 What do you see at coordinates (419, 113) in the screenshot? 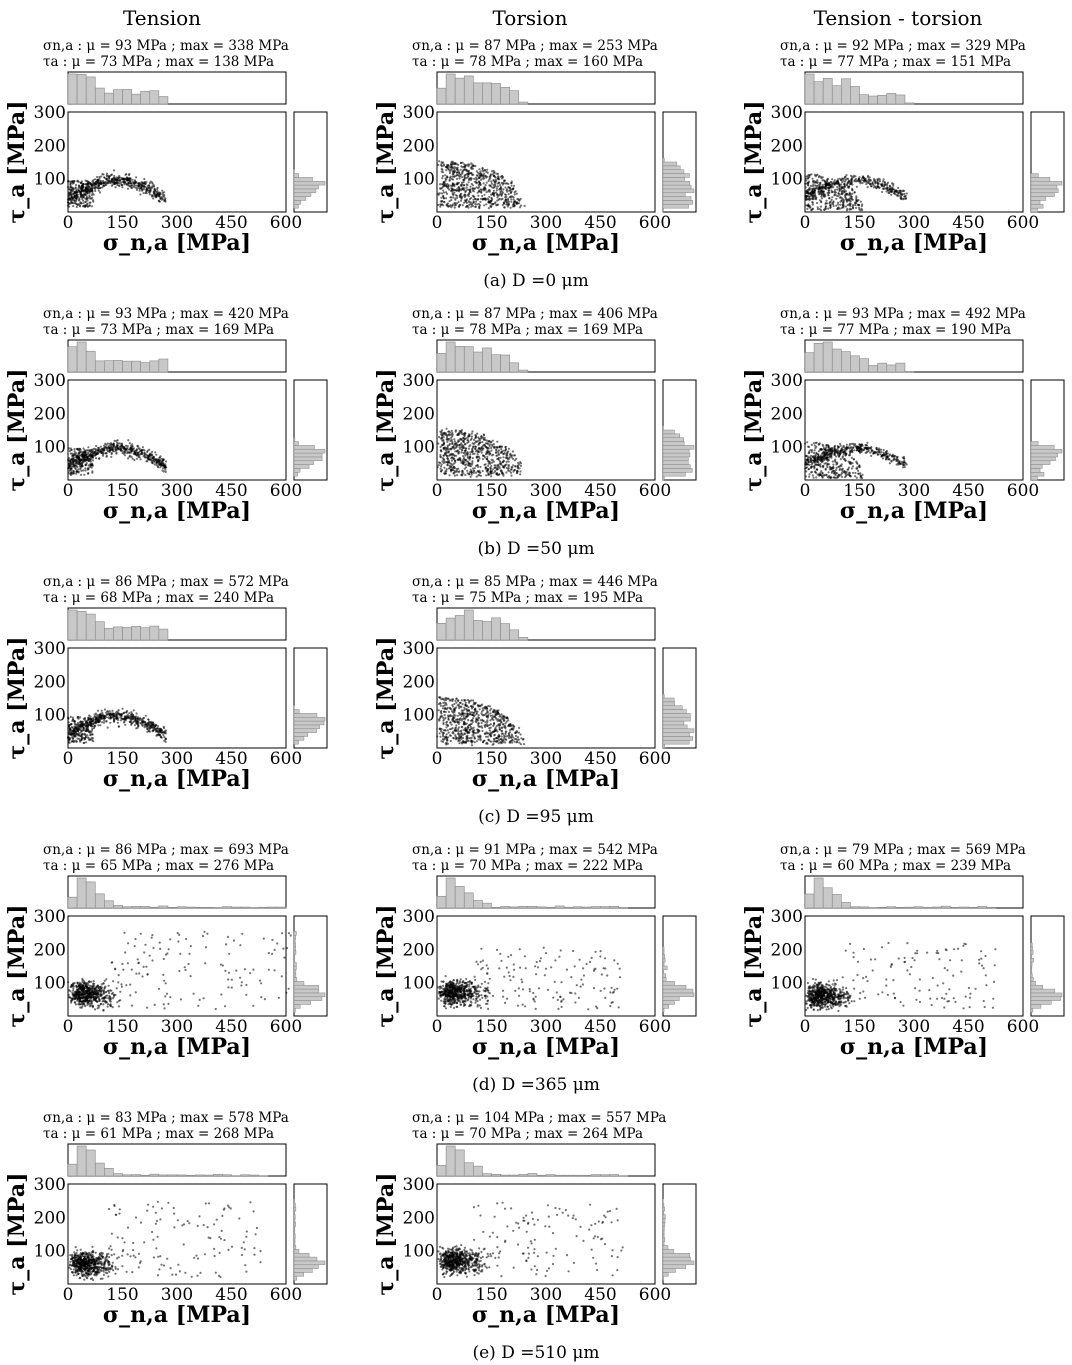
I see `y-tick-label: 300` at bounding box center [419, 113].